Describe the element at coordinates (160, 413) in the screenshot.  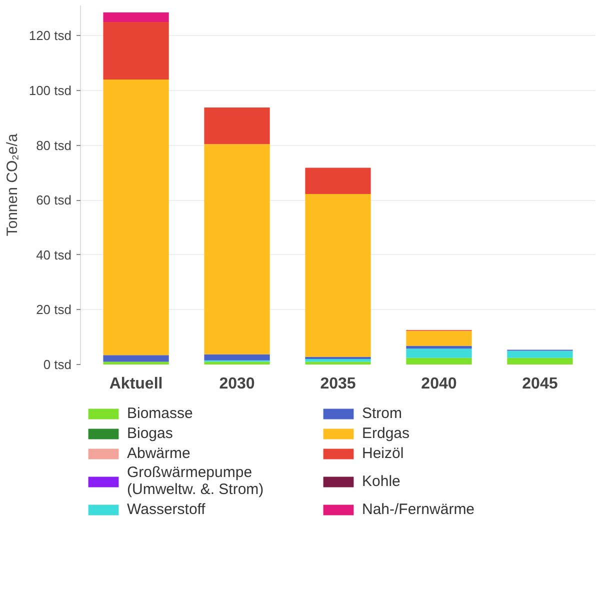
I see `legend-label: Biomasse` at that location.